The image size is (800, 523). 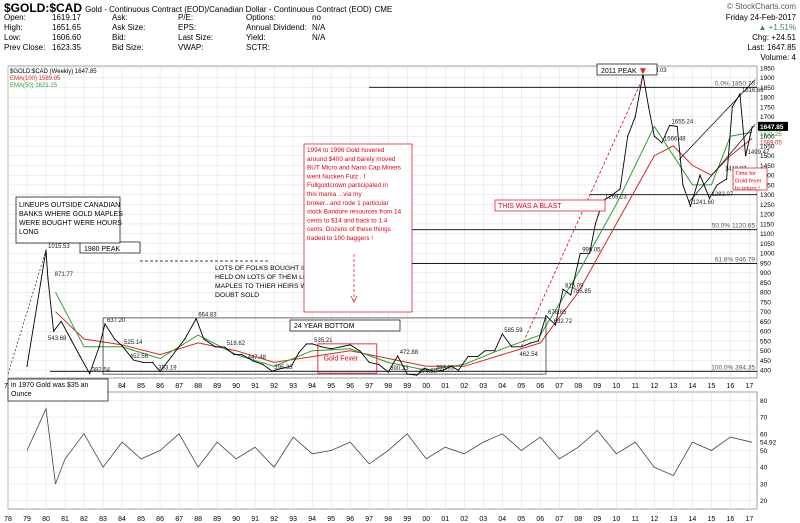 I want to click on x-tick-label: 98, so click(x=388, y=519).